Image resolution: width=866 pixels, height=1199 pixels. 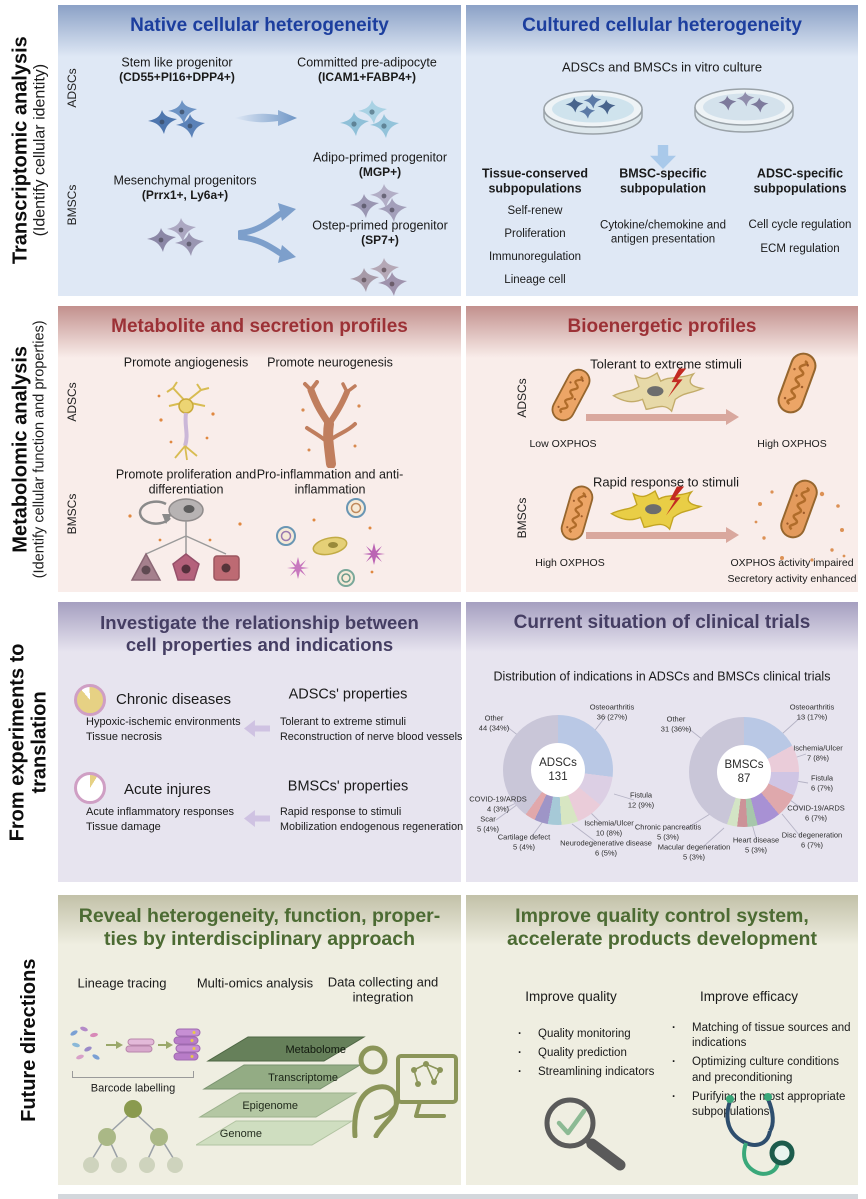 What do you see at coordinates (185, 194) in the screenshot?
I see `mesenchymal-progenitors-markers: (Prrx1+, Ly6a+)` at bounding box center [185, 194].